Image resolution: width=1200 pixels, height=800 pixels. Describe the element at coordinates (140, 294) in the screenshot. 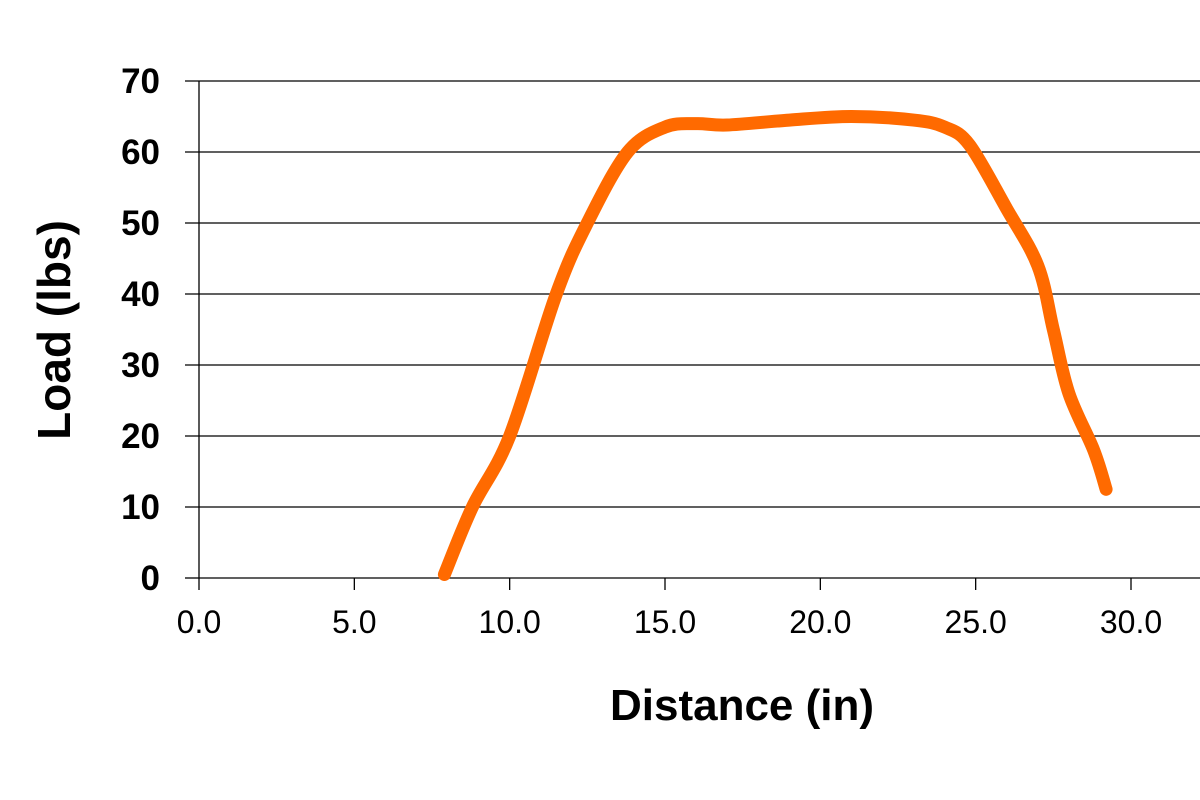

I see `y-tick-label: 40` at that location.